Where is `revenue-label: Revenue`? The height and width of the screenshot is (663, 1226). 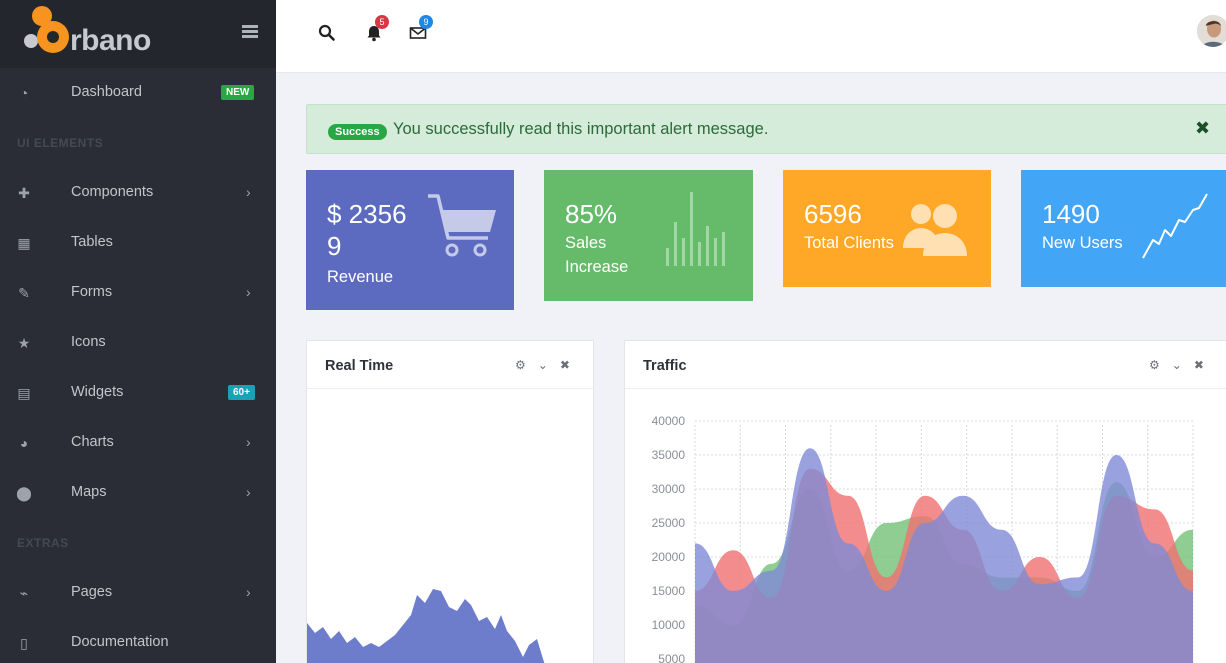 revenue-label: Revenue is located at coordinates (360, 277).